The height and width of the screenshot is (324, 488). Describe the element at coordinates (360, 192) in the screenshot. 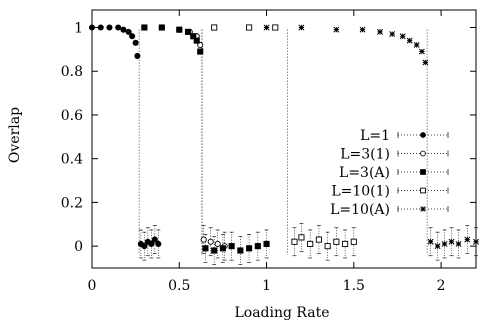

I see `legend-label: L=10(1)` at that location.